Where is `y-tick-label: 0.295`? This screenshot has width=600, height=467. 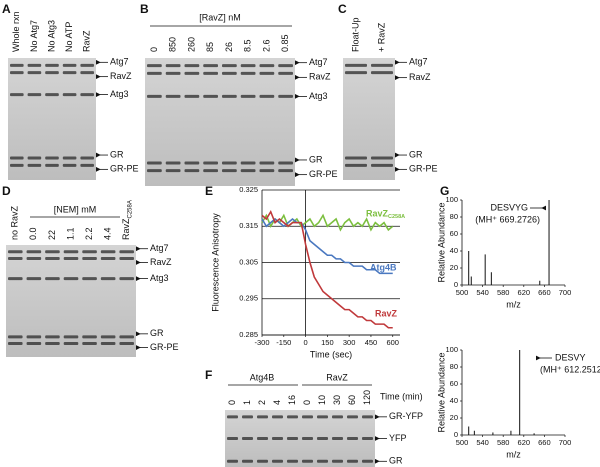 y-tick-label: 0.295 is located at coordinates (248, 298).